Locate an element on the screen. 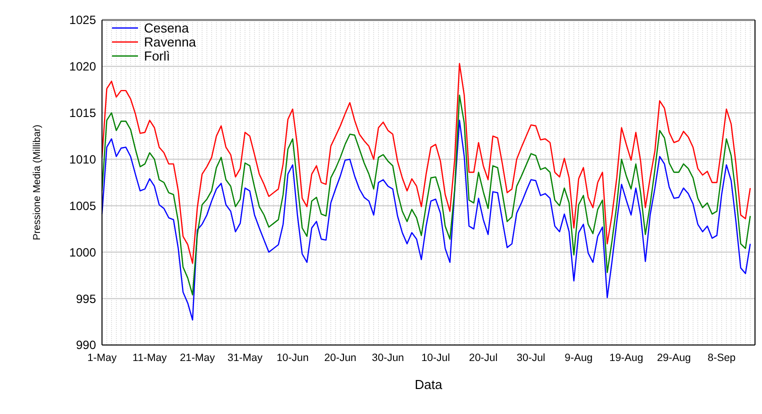 Image resolution: width=762 pixels, height=414 pixels. x-axis-title: Data is located at coordinates (428, 384).